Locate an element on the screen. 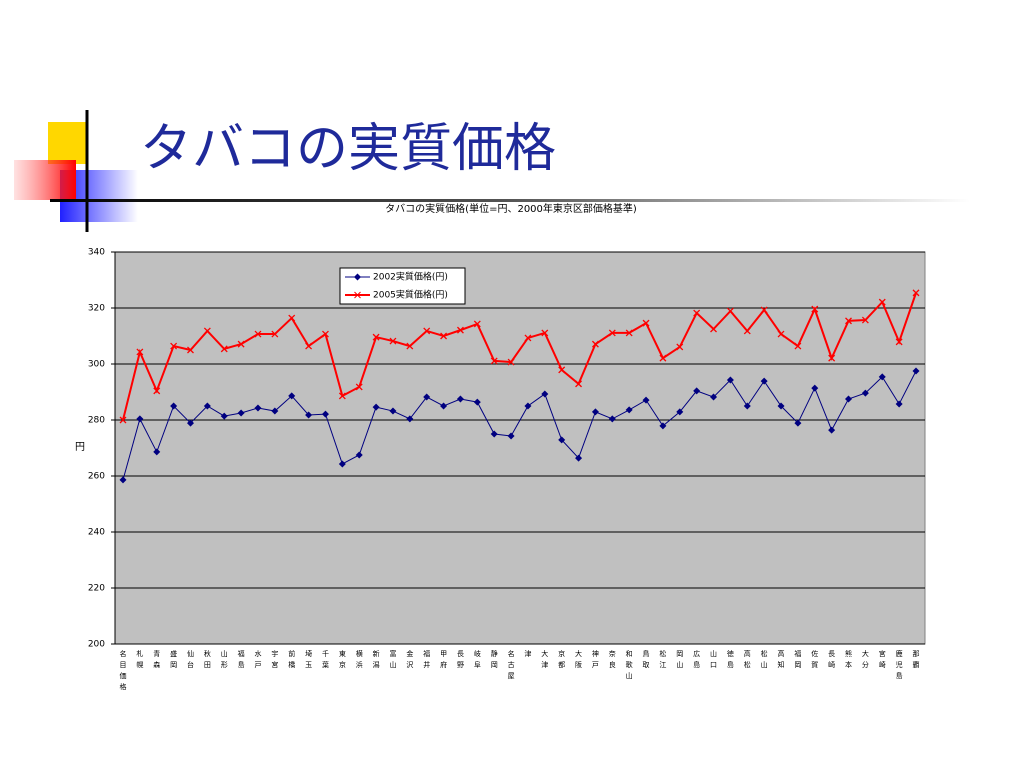 This screenshot has height=768, width=1024. x-tick-label: 宇宮 is located at coordinates (275, 660).